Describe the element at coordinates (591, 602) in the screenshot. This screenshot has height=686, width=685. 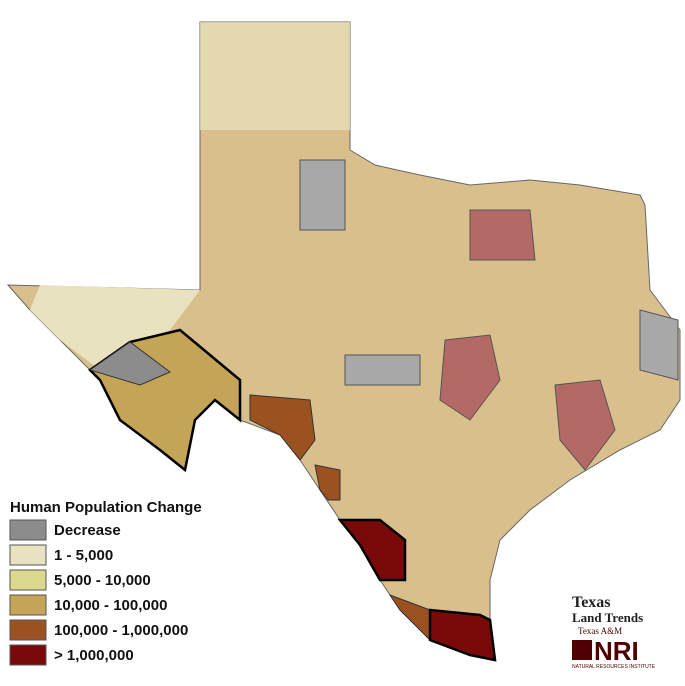
I see `logo-line1: Texas` at that location.